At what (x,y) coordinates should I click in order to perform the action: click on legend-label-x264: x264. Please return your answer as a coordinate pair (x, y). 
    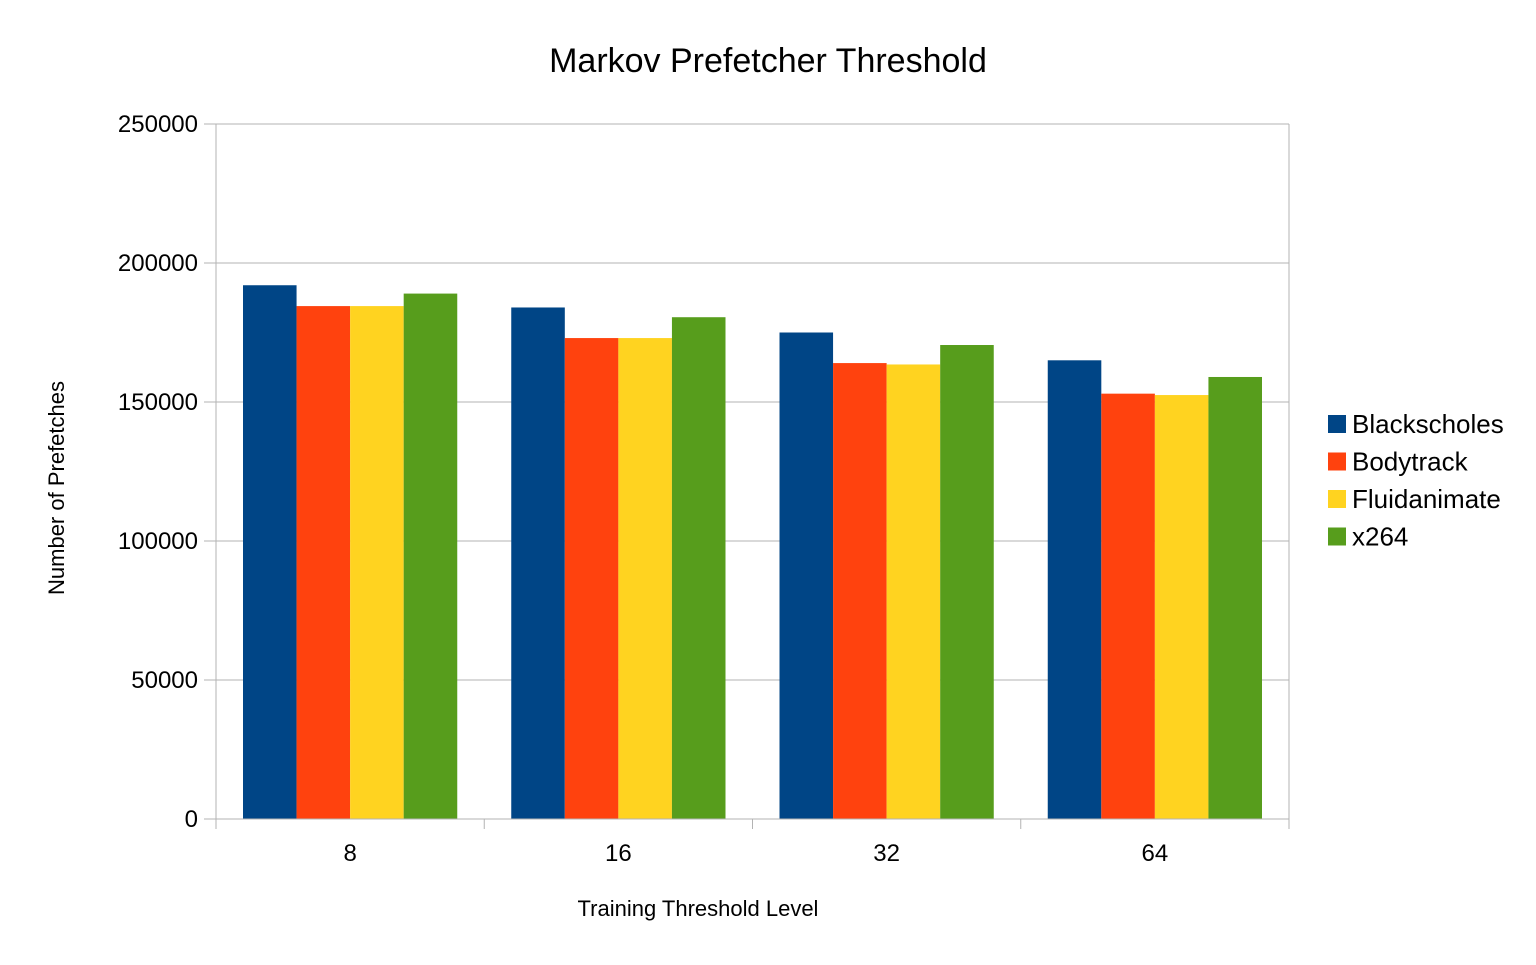
    Looking at the image, I should click on (1380, 537).